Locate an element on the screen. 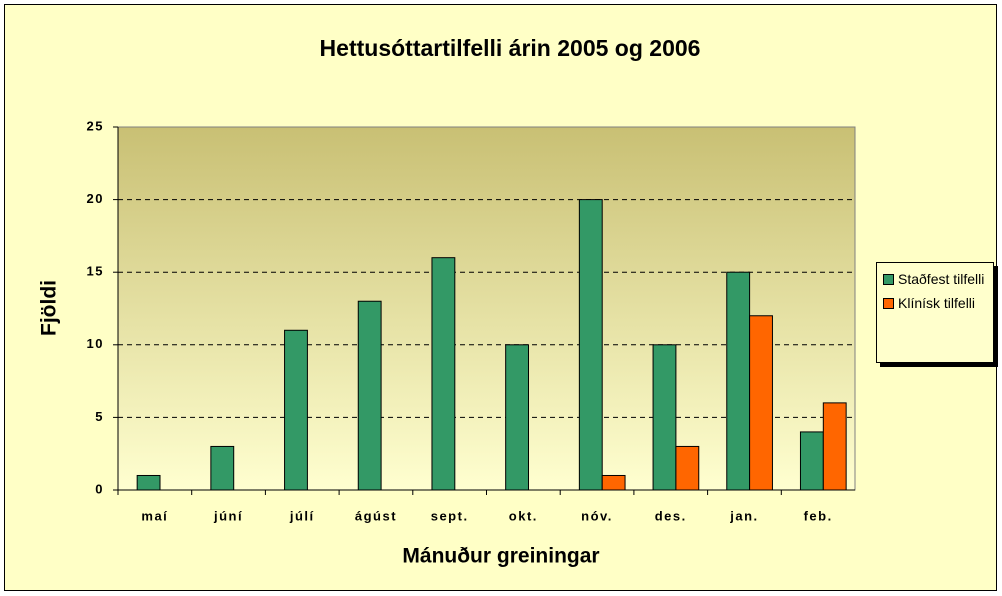  chart-title: Hettusóttartilfelli árin 2005 og 2006 is located at coordinates (510, 48).